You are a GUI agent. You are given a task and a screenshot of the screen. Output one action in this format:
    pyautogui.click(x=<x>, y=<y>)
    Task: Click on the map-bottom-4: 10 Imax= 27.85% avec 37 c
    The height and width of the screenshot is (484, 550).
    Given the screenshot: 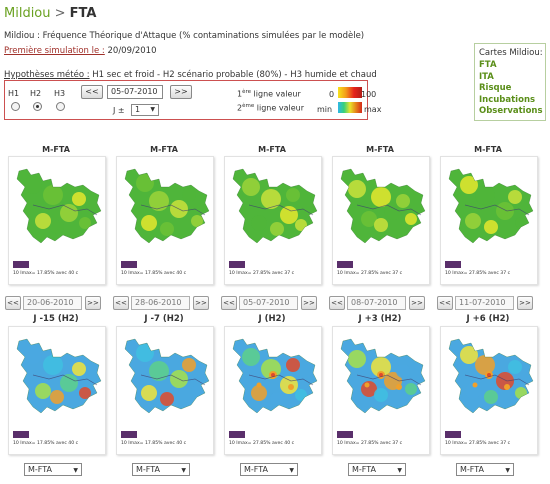 What is the action you would take?
    pyautogui.click(x=381, y=390)
    